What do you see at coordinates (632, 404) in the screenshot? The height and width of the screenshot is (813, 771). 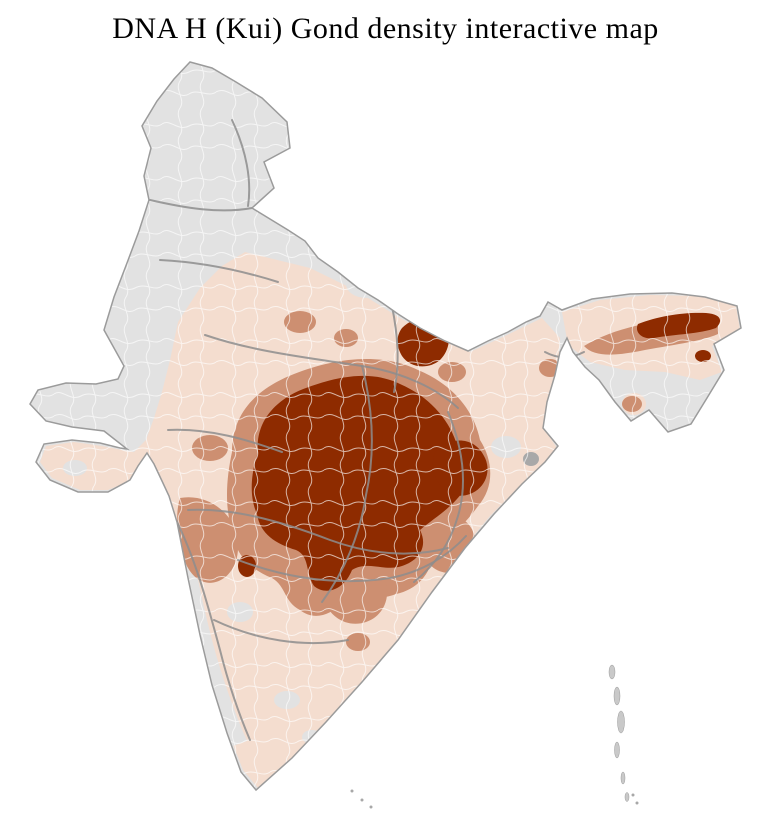 I see `region-medium-tripura` at bounding box center [632, 404].